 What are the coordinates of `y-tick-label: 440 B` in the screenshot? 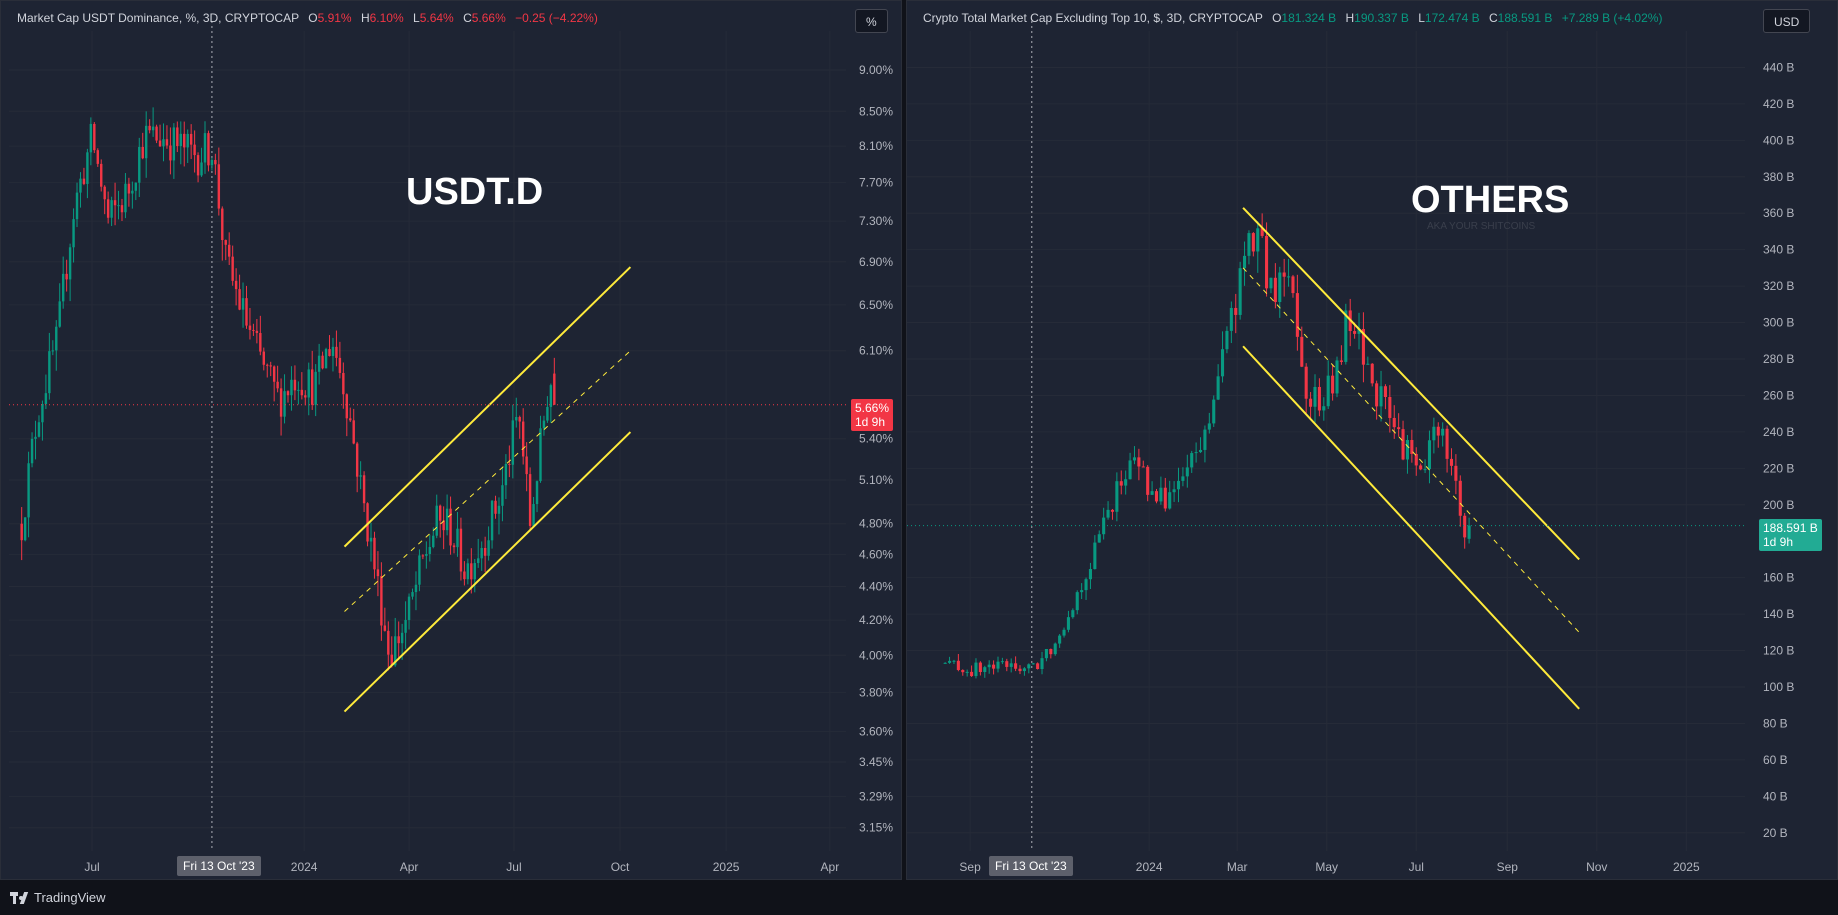 It's located at (1778, 67).